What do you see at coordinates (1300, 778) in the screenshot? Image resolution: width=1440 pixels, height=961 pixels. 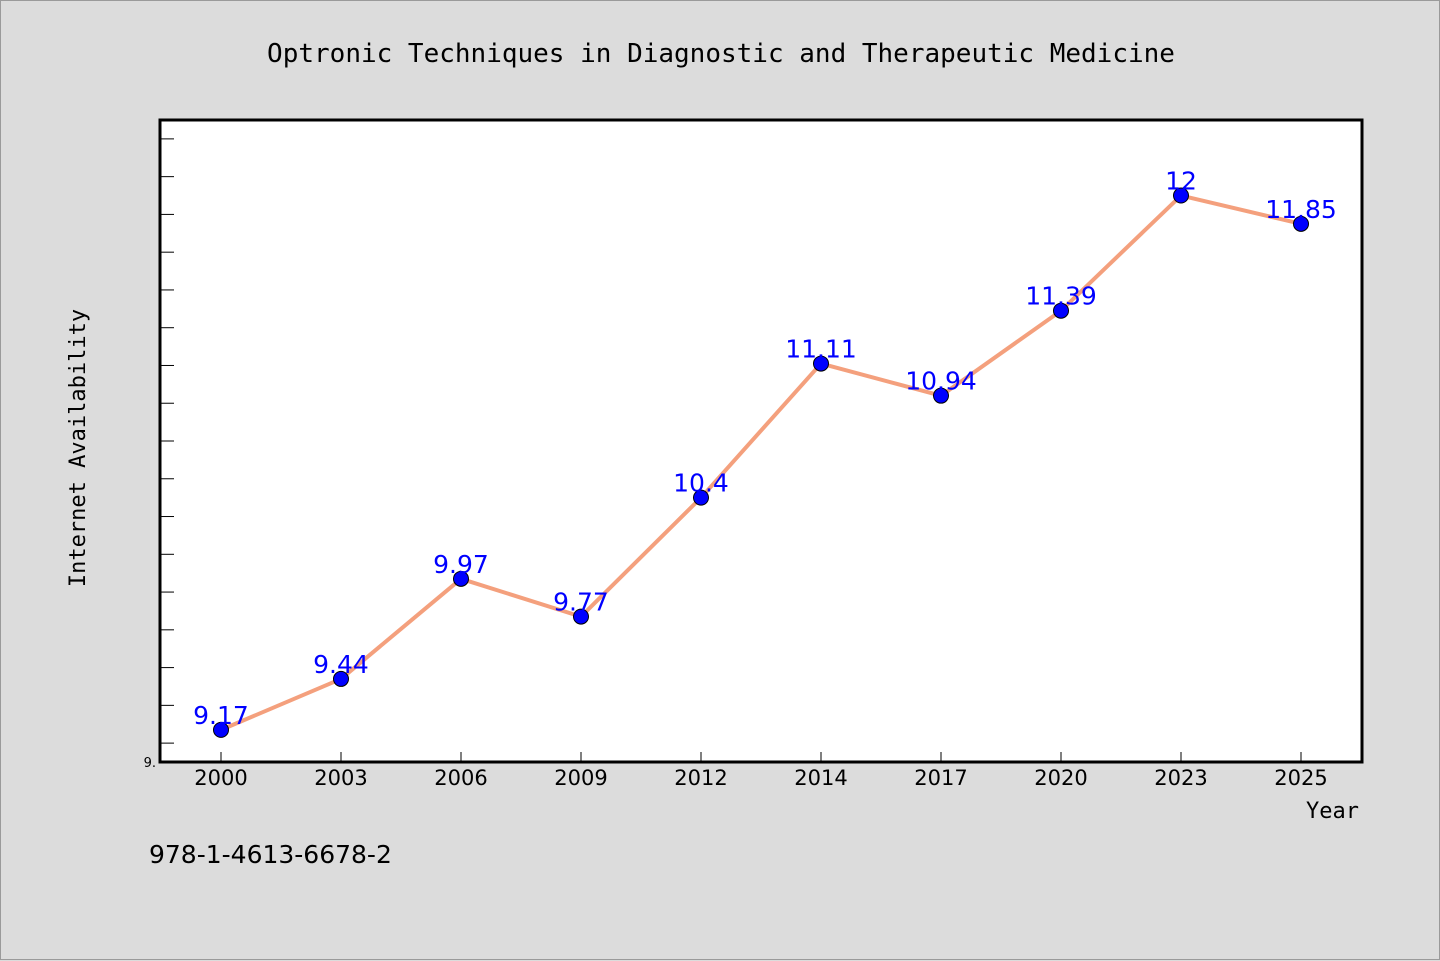 I see `x-tick-label: 2025` at bounding box center [1300, 778].